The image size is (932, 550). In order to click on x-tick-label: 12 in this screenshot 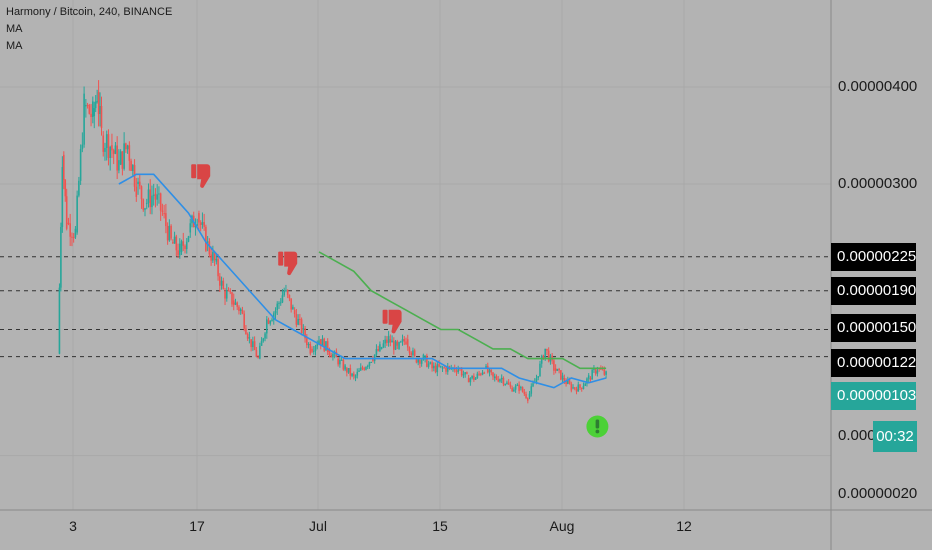, I will do `click(684, 526)`.